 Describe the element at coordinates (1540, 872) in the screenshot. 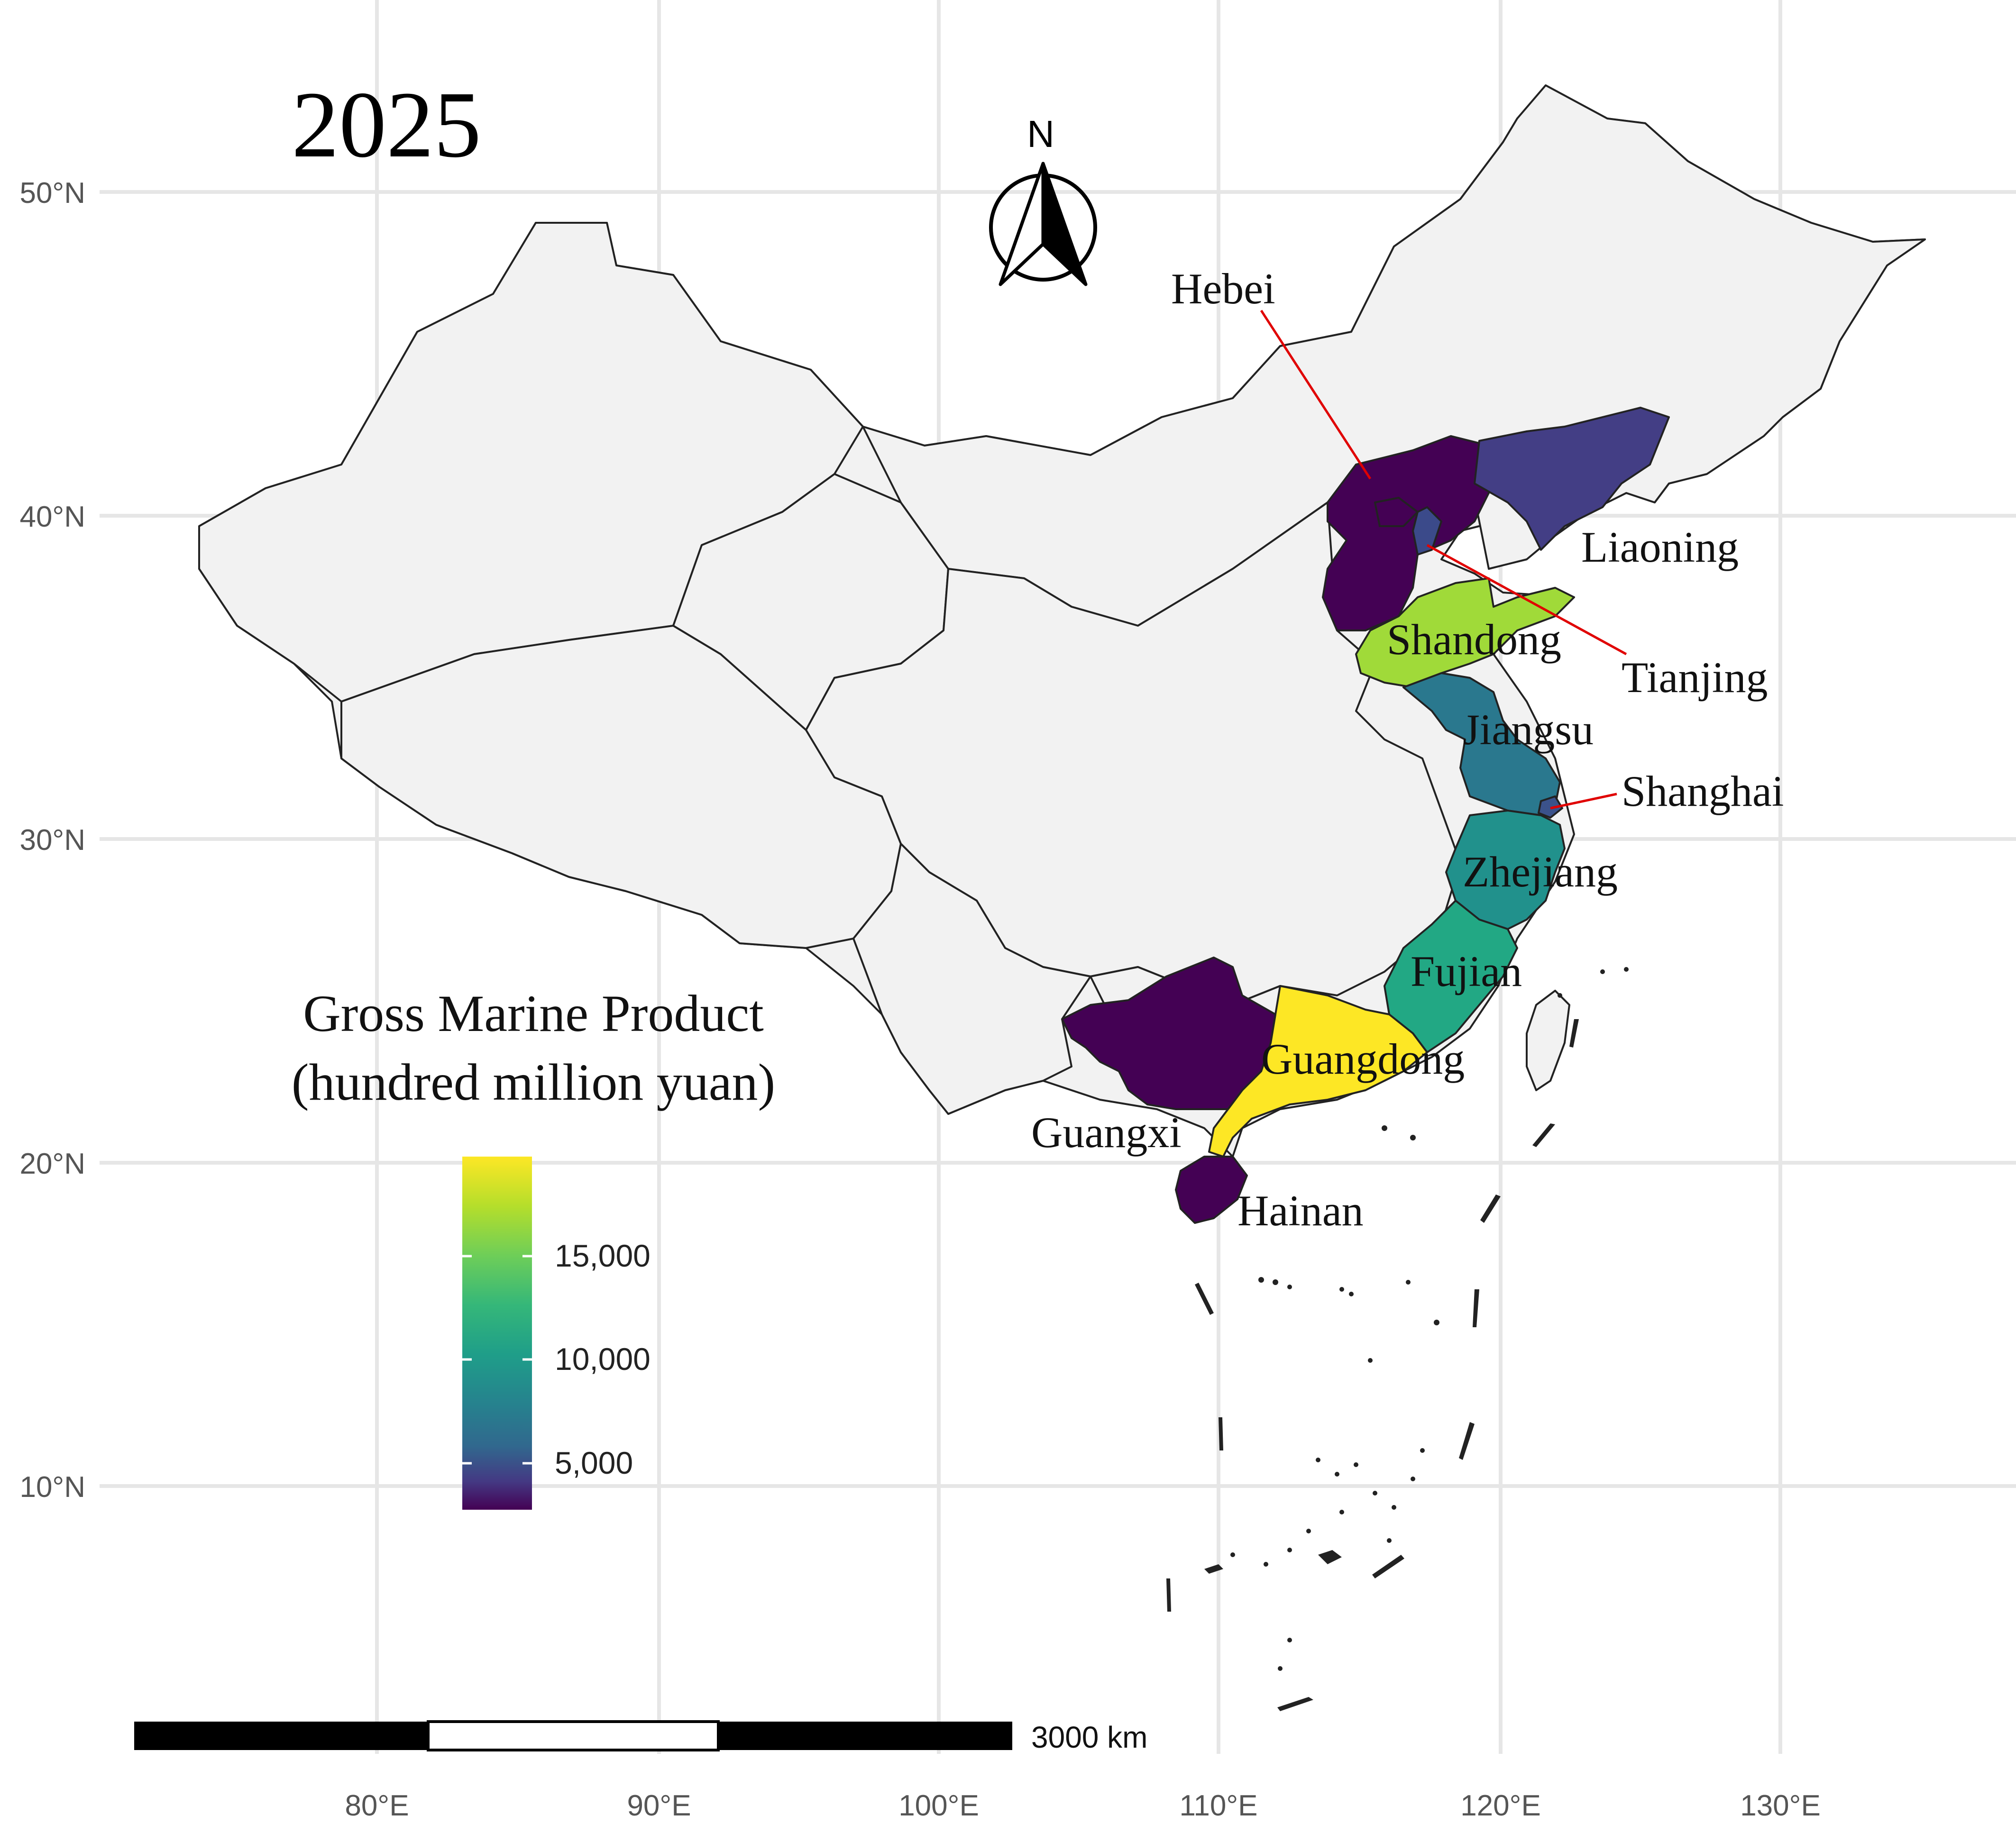

I see `label-zhejiang: Zhejiang` at that location.